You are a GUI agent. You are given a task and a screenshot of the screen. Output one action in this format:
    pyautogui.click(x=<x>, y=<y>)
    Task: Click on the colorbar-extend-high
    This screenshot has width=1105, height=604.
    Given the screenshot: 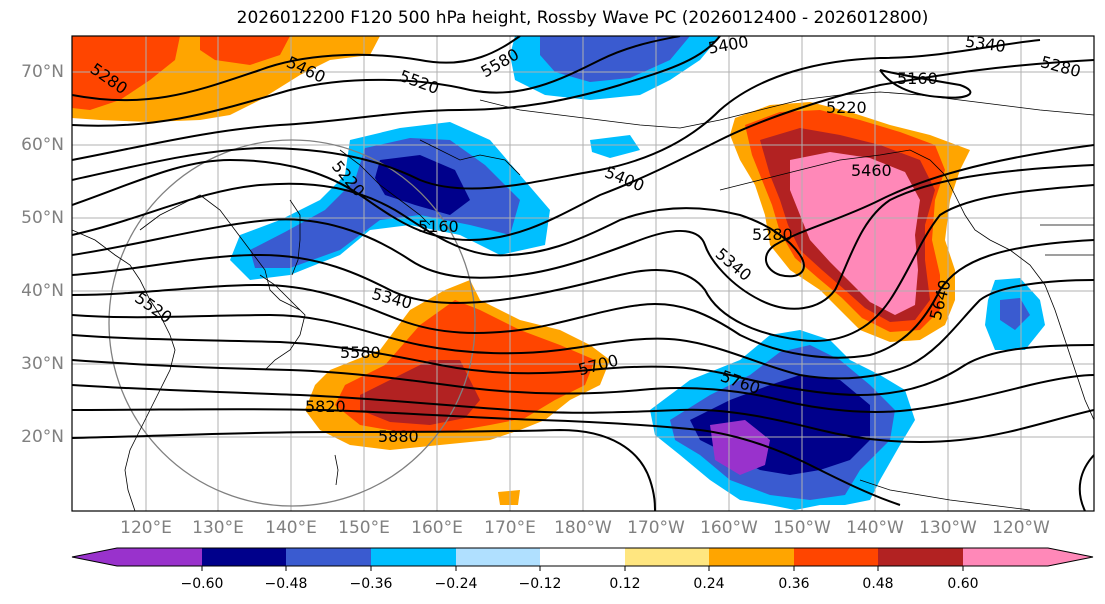 What is the action you would take?
    pyautogui.click(x=1070, y=557)
    